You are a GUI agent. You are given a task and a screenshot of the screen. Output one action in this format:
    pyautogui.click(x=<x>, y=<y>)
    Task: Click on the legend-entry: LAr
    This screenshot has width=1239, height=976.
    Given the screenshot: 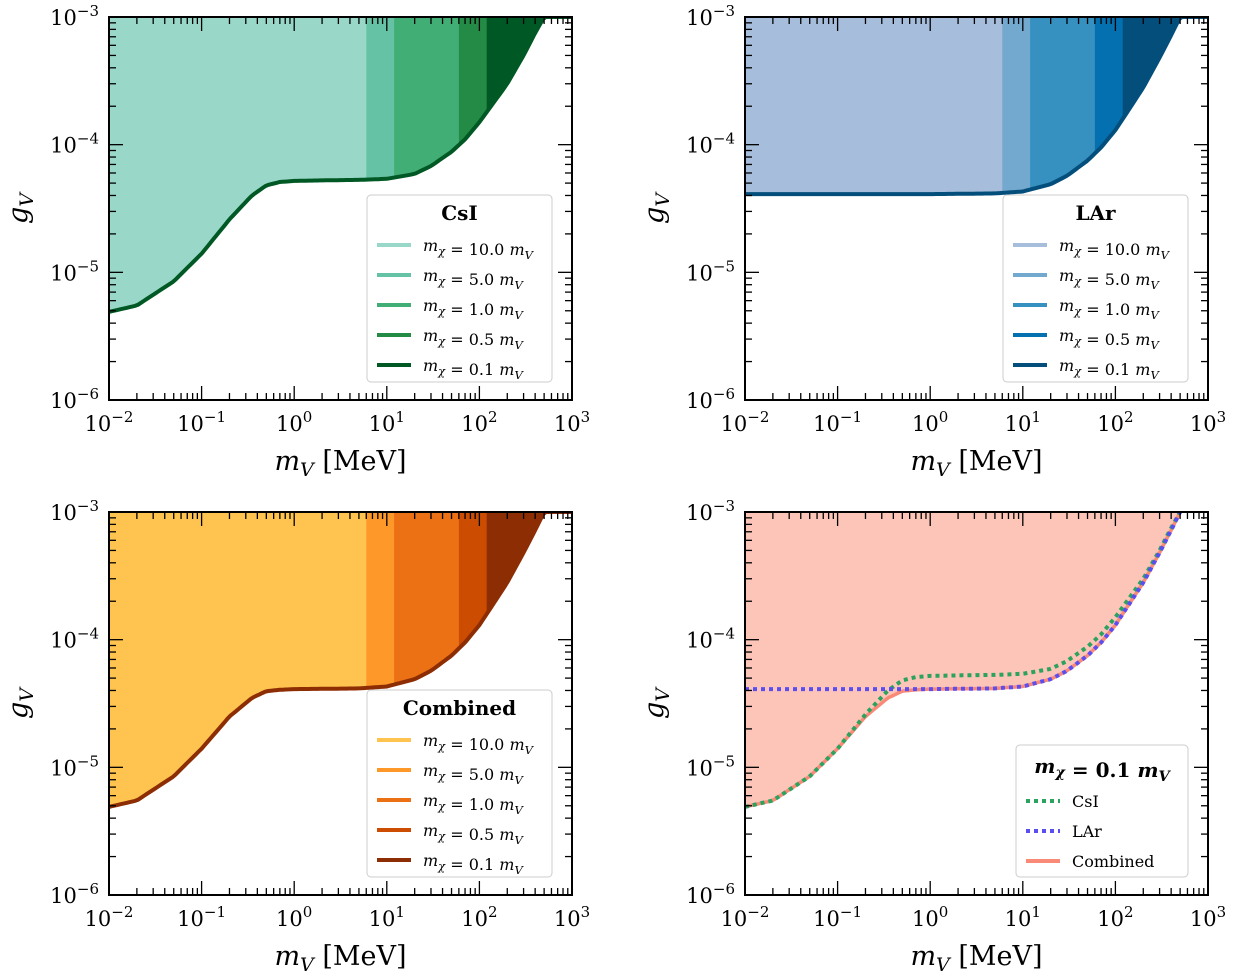 What is the action you would take?
    pyautogui.click(x=1087, y=831)
    